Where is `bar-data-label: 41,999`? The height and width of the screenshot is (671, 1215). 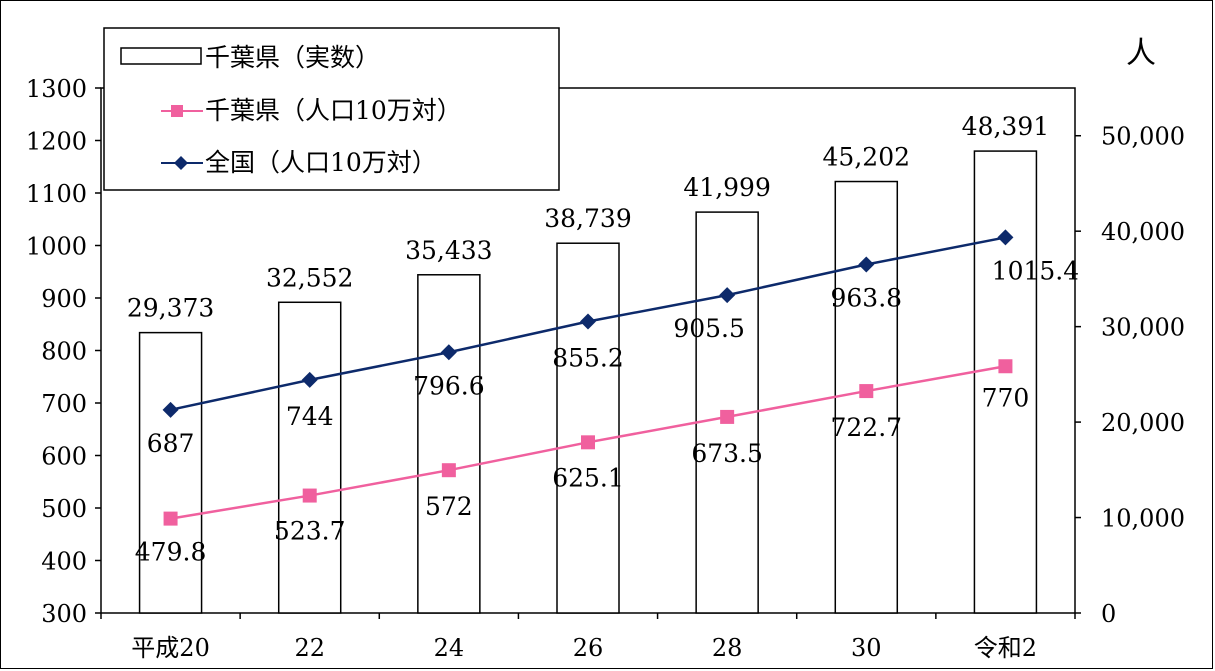
bar-data-label: 41,999 is located at coordinates (726, 187).